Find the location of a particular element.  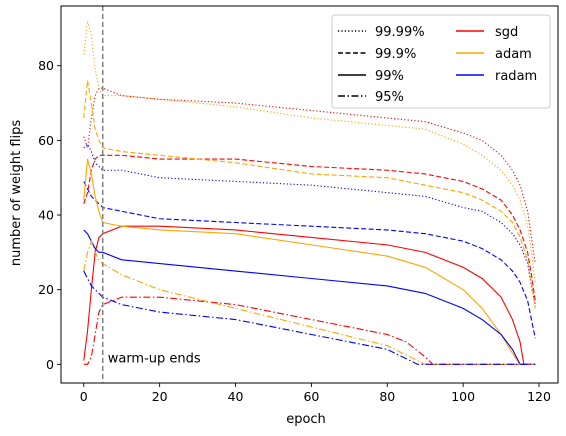

x-axis-title: epoch is located at coordinates (306, 419).